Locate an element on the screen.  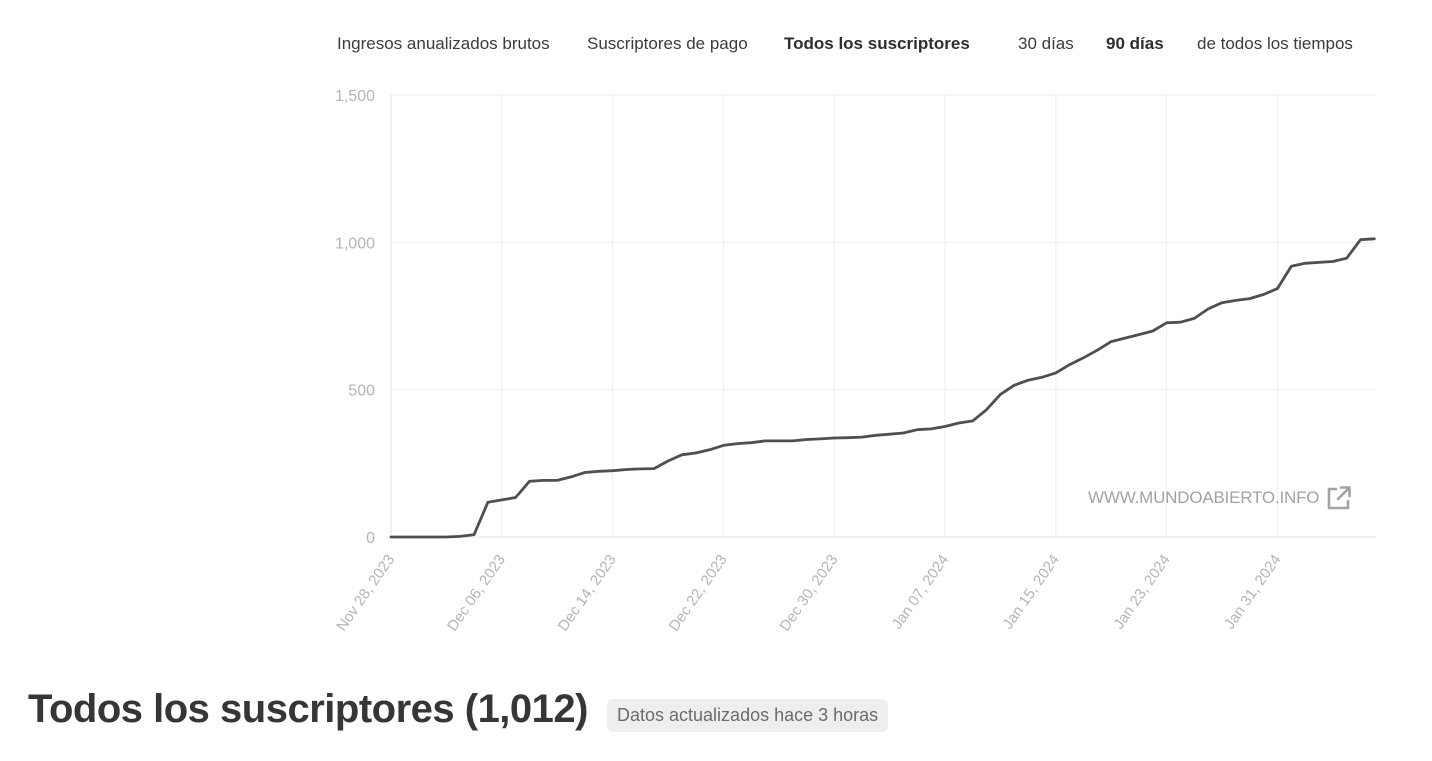
x-tick-label: Nov 28, 2023 is located at coordinates (365, 593).